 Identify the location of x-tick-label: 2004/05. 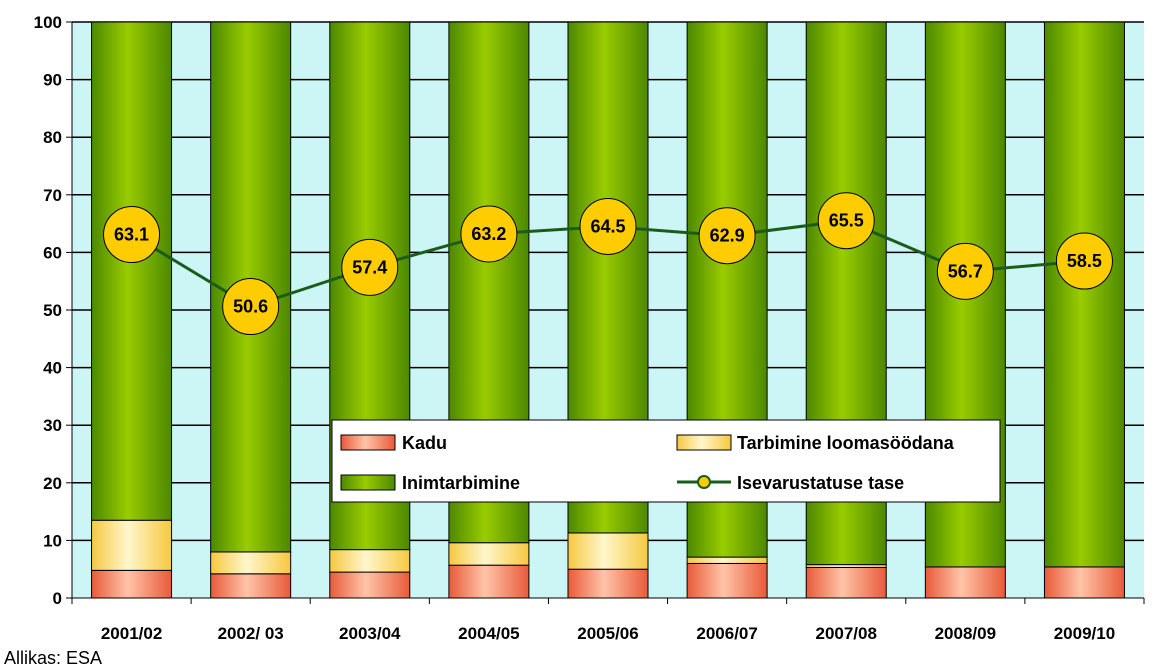
(488, 633).